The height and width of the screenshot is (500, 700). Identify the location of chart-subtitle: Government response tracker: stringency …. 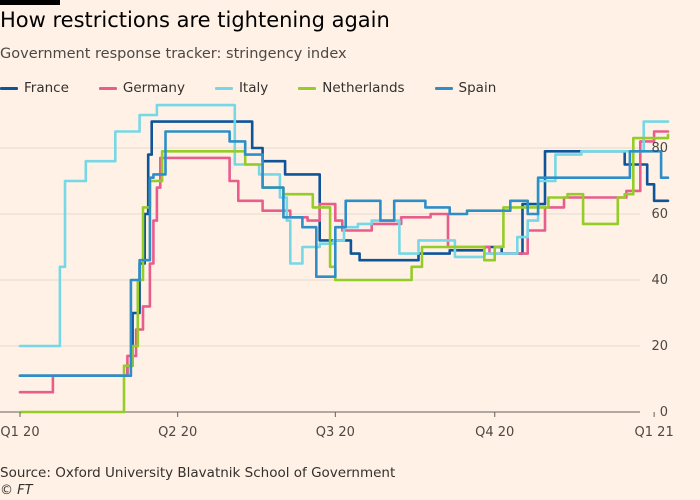
(173, 54).